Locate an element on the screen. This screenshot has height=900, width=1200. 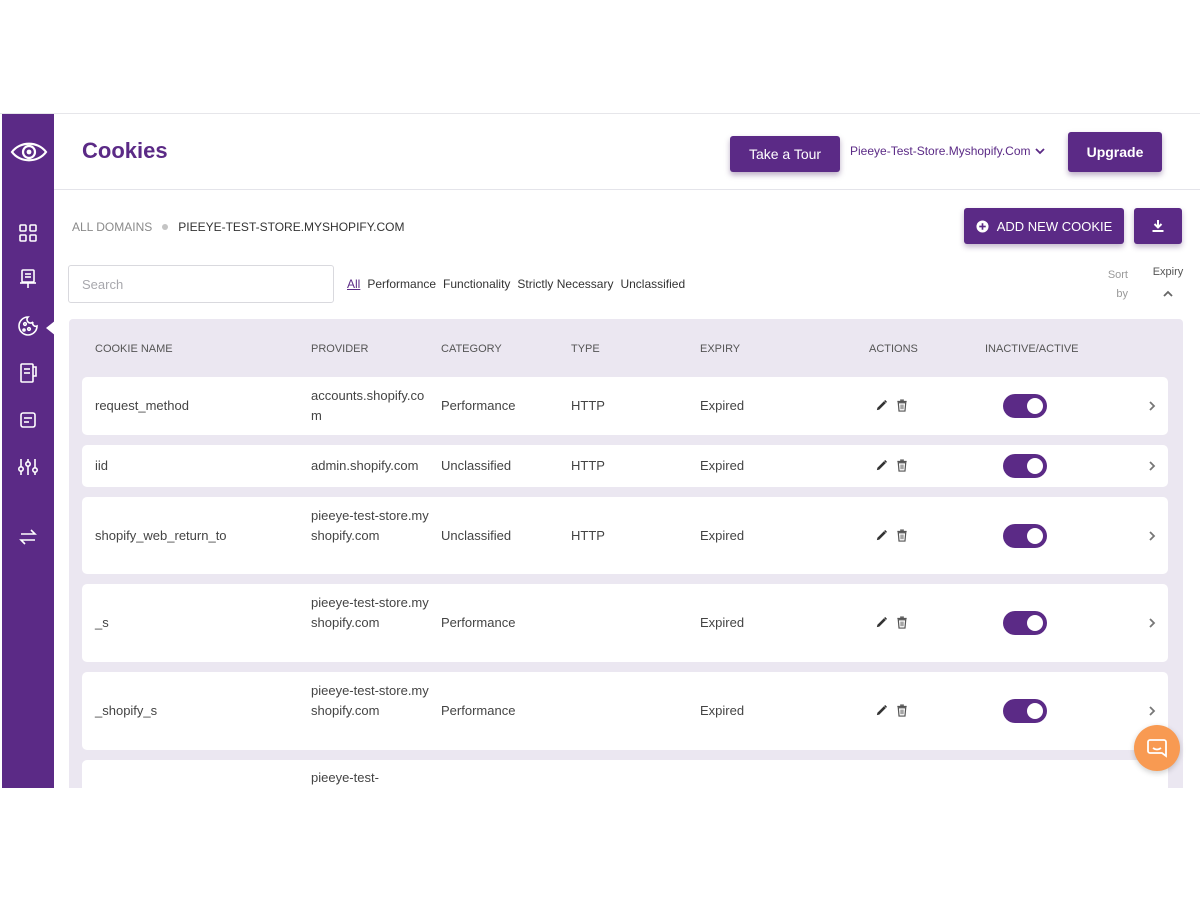
cookie-name-cell: _s is located at coordinates (102, 622).